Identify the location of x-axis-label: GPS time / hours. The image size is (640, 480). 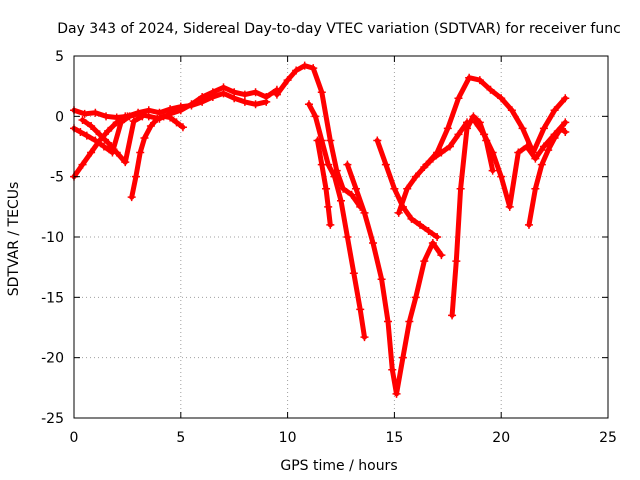
(338, 466).